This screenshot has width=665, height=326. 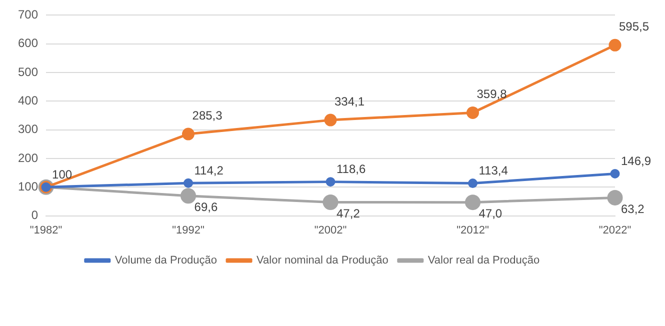 I want to click on y-tick-label: 300, so click(x=28, y=129).